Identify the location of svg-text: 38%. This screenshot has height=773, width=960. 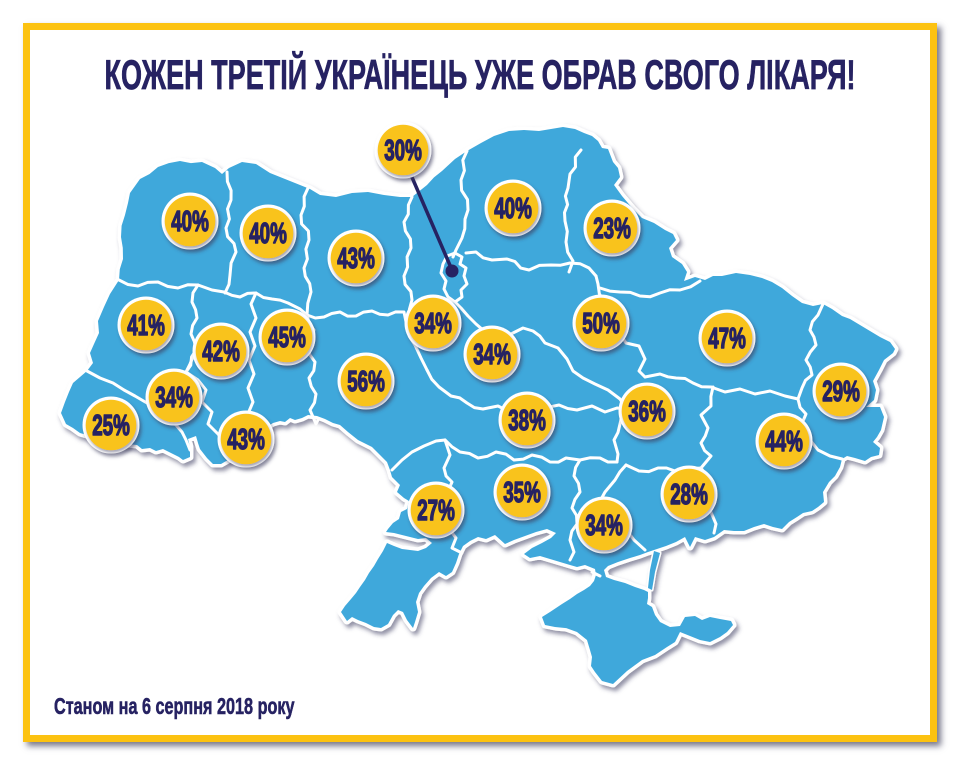
(527, 421).